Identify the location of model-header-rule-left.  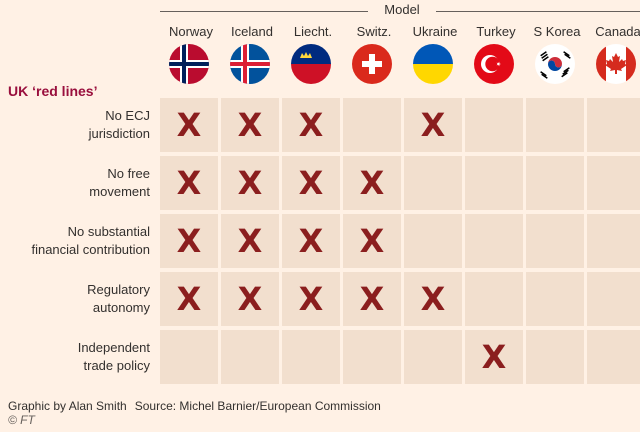
(264, 11).